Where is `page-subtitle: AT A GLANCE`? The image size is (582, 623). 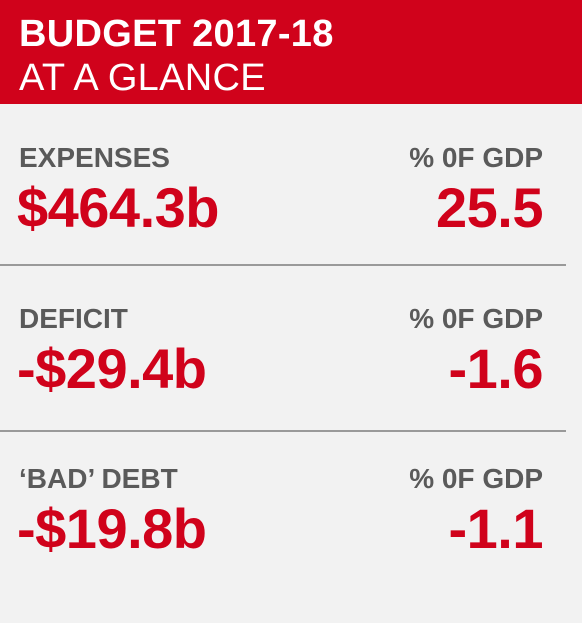
page-subtitle: AT A GLANCE is located at coordinates (142, 78).